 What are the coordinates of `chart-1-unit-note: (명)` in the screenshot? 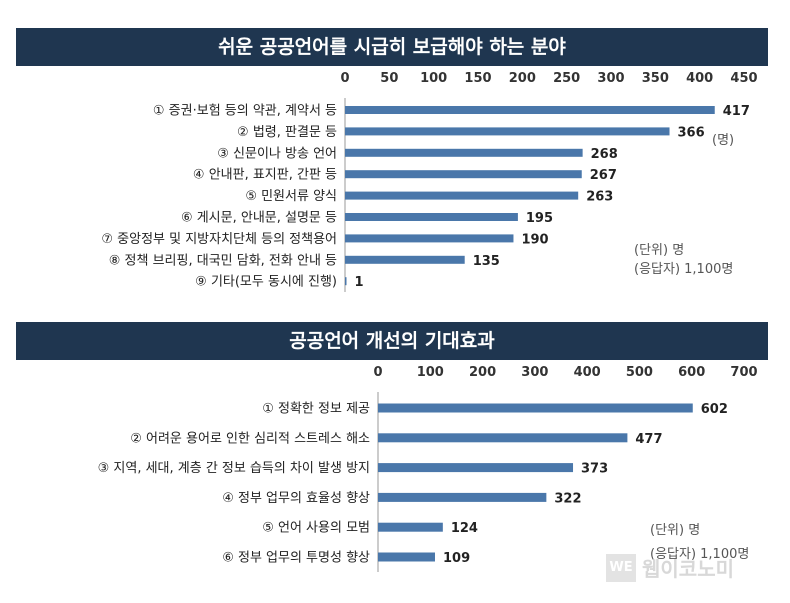 It's located at (723, 140).